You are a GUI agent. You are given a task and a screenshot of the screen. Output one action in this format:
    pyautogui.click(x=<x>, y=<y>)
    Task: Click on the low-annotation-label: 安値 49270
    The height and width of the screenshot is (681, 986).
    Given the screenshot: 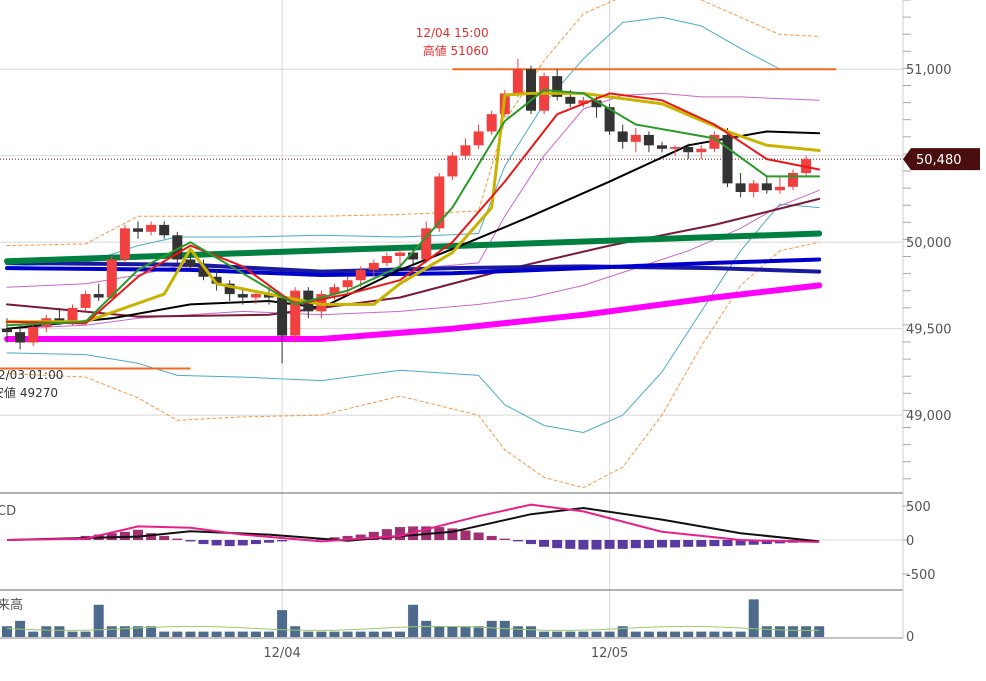 What is the action you would take?
    pyautogui.click(x=29, y=392)
    